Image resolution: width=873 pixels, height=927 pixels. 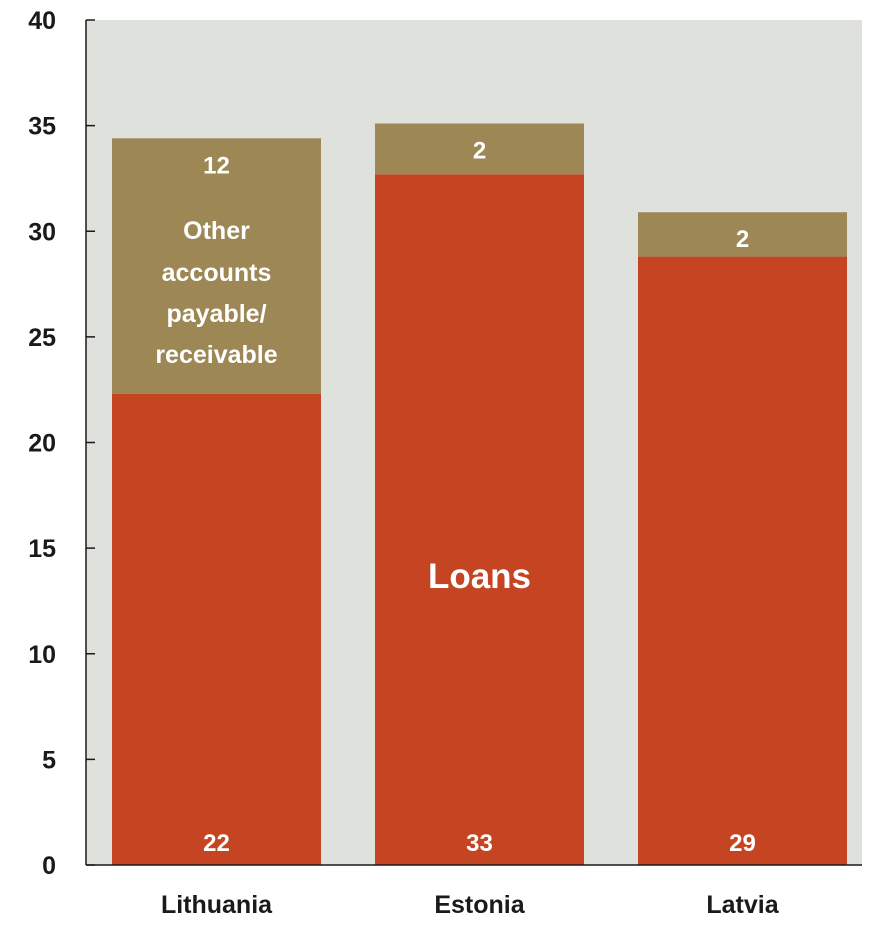 I want to click on y-tick-label: 35, so click(x=42, y=127).